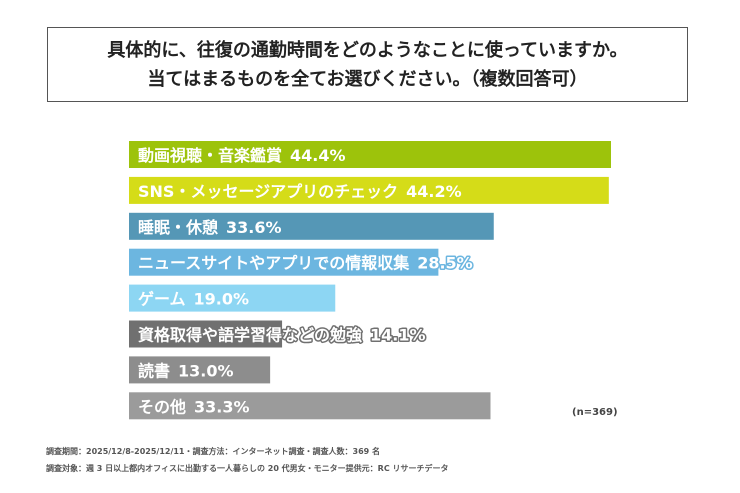  Describe the element at coordinates (162, 406) in the screenshot. I see `category-label: その他` at that location.